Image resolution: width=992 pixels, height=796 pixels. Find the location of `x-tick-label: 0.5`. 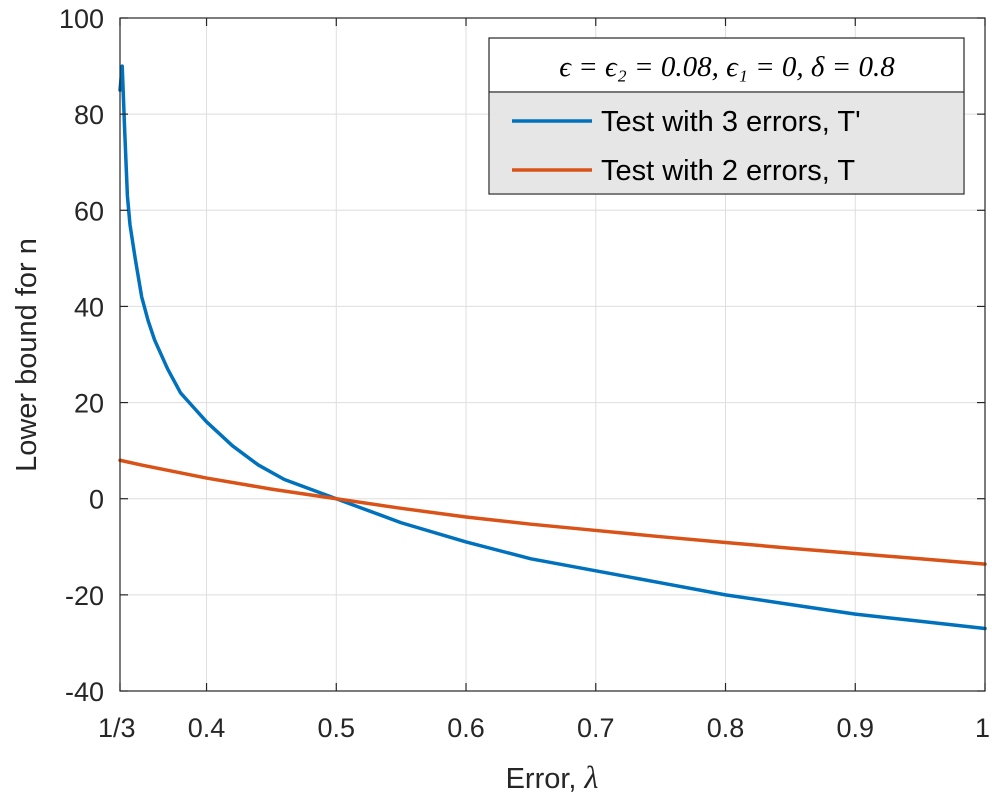

x-tick-label: 0.5 is located at coordinates (337, 728).